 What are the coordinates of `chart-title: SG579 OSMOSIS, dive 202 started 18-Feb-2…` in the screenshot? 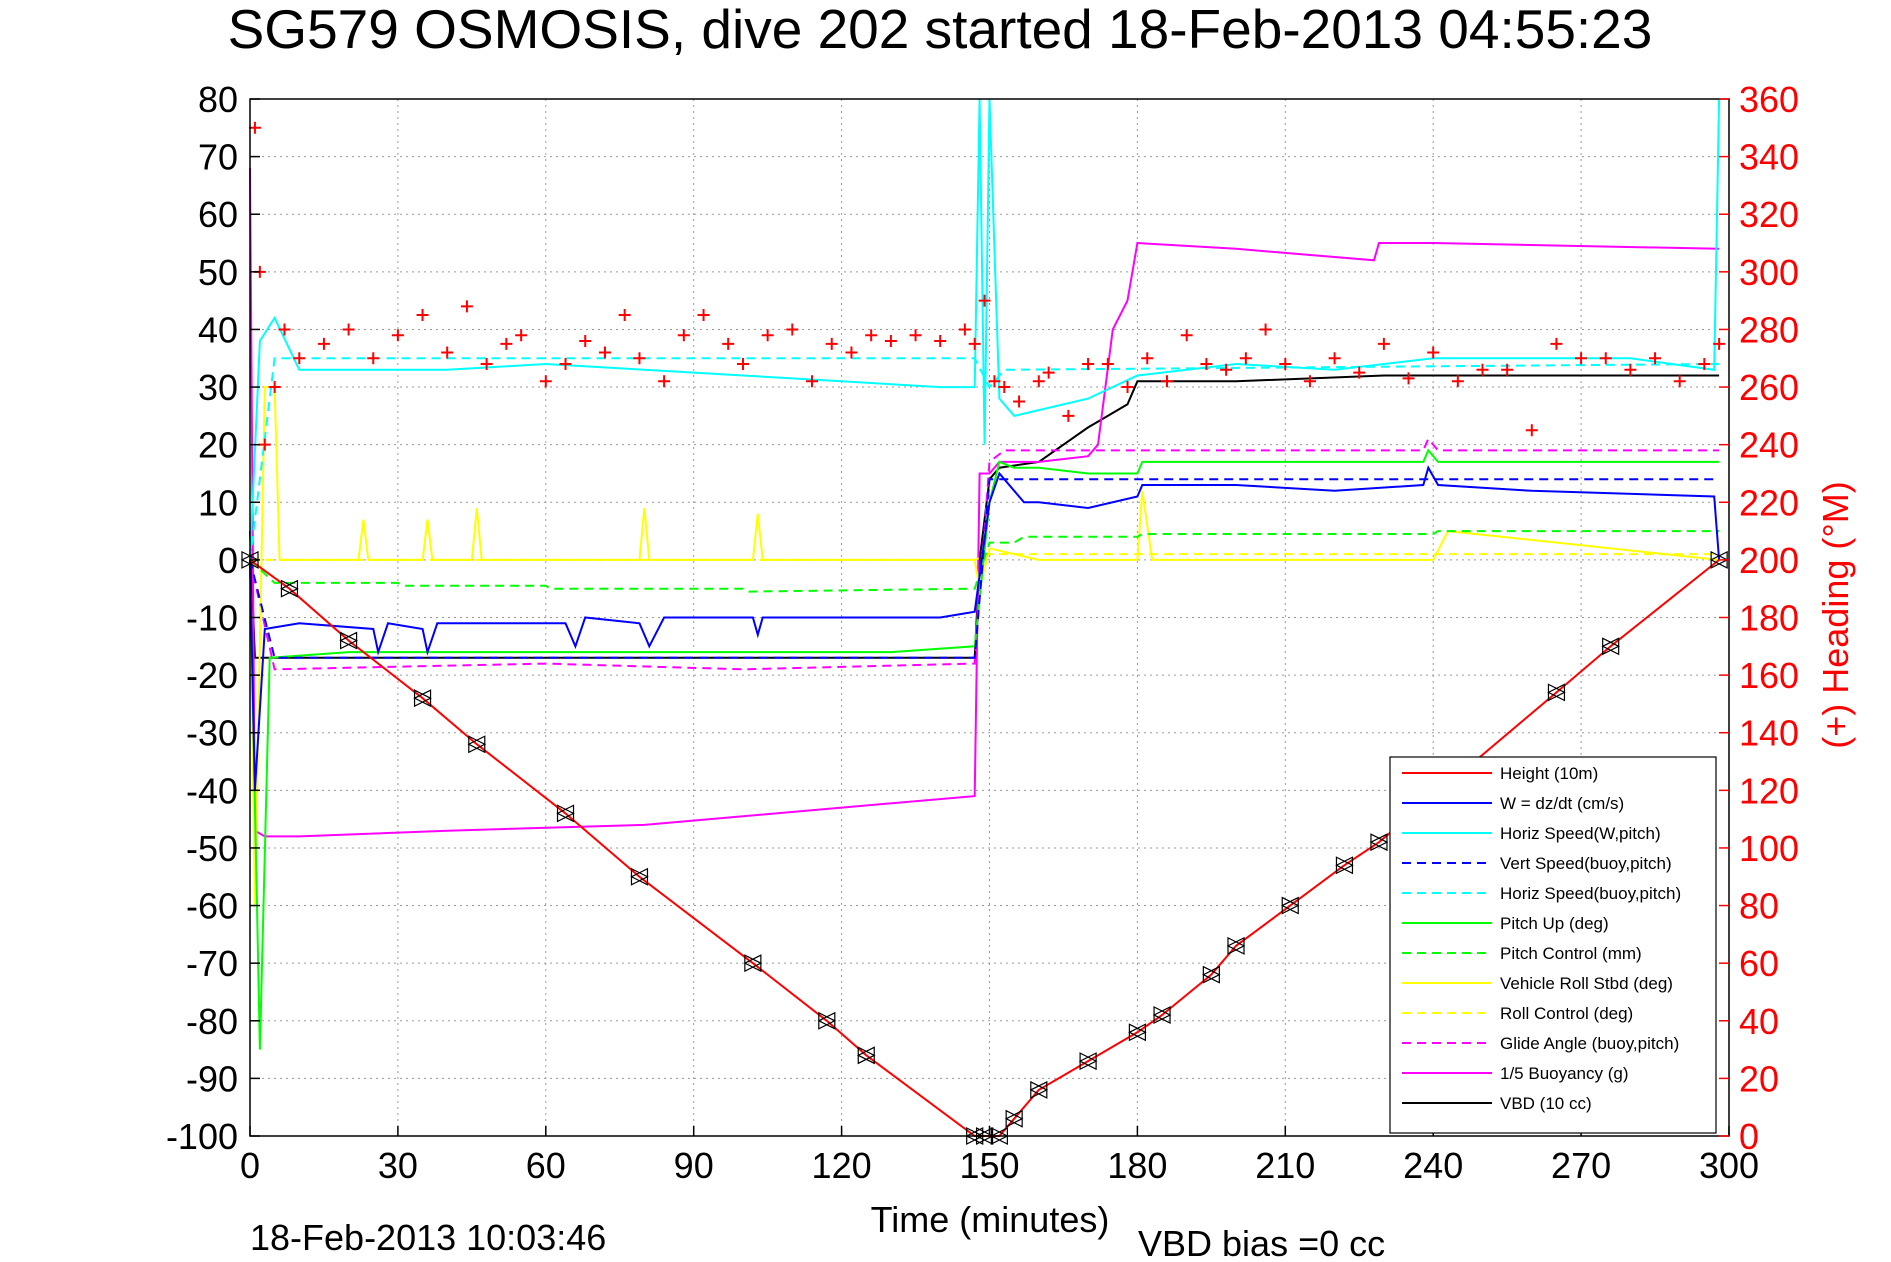 It's located at (940, 30).